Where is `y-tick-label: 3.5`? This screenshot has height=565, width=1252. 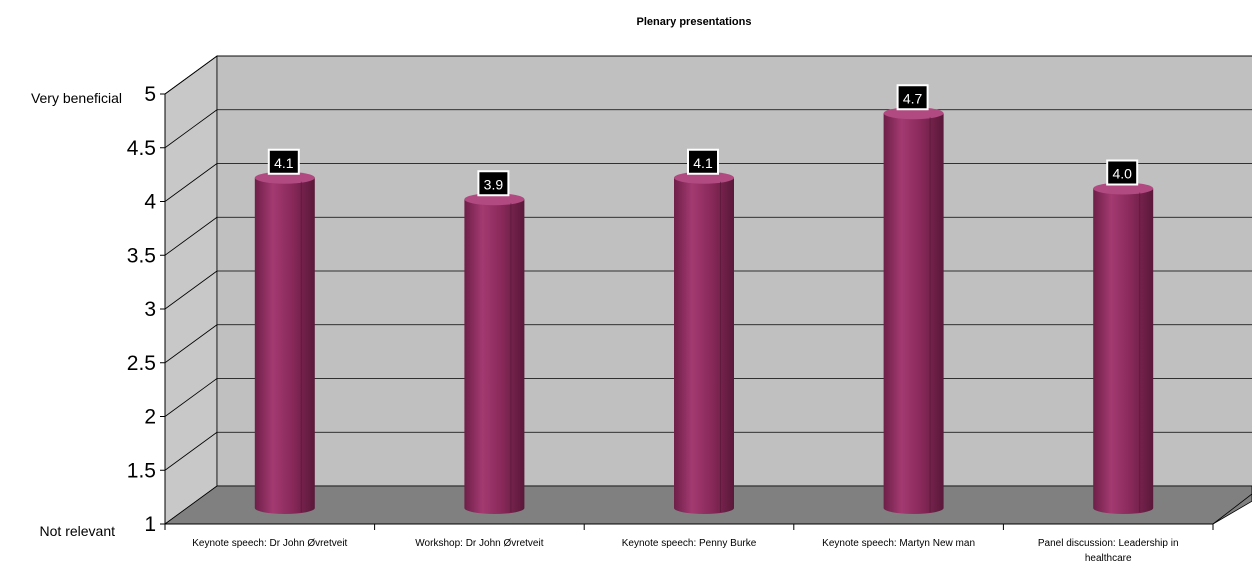 y-tick-label: 3.5 is located at coordinates (141, 255).